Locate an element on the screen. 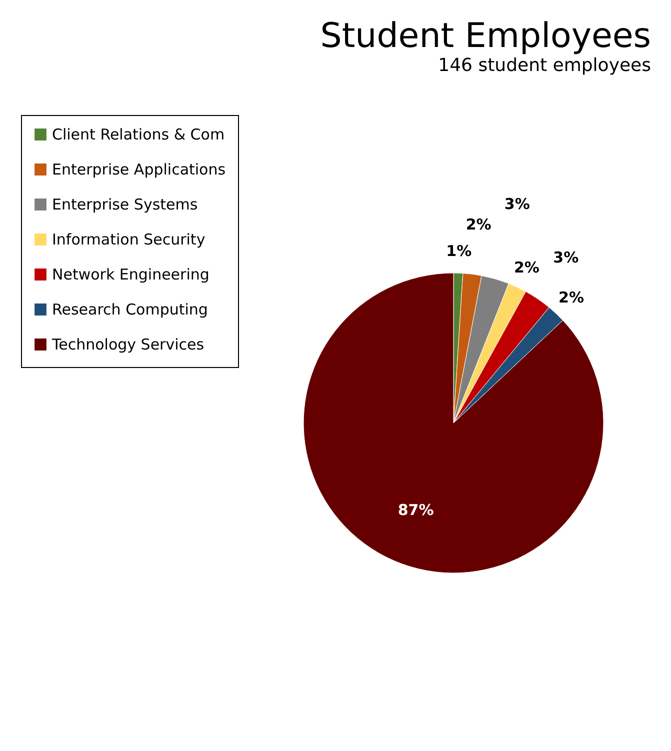 The width and height of the screenshot is (671, 751). data-label: 87% is located at coordinates (416, 510).